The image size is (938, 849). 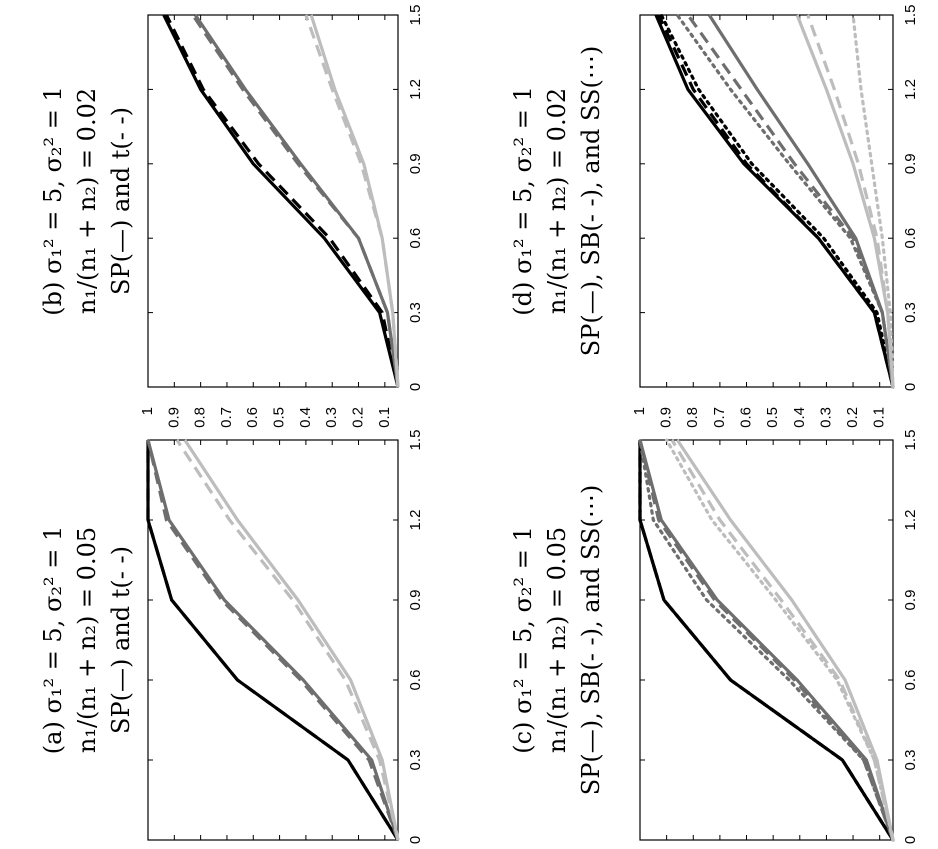 I want to click on caption-line: (c) σ₁² = 5, σ₂² = 1, so click(x=523, y=640).